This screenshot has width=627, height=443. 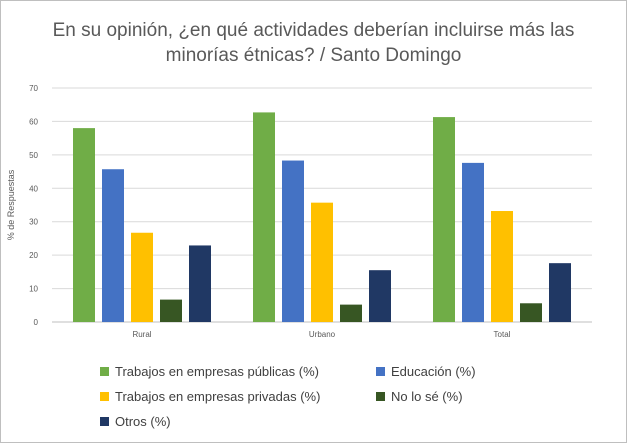 I want to click on y-axis-label: % de Respuestas, so click(x=11, y=204).